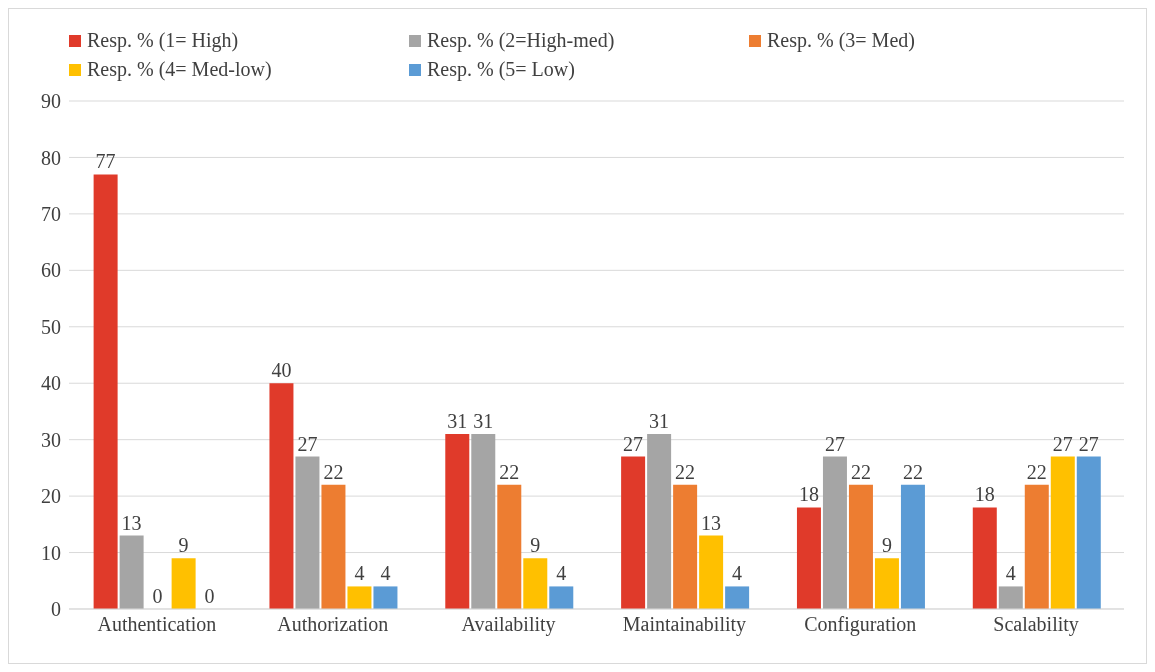  I want to click on y-tick-label: 50, so click(51, 326).